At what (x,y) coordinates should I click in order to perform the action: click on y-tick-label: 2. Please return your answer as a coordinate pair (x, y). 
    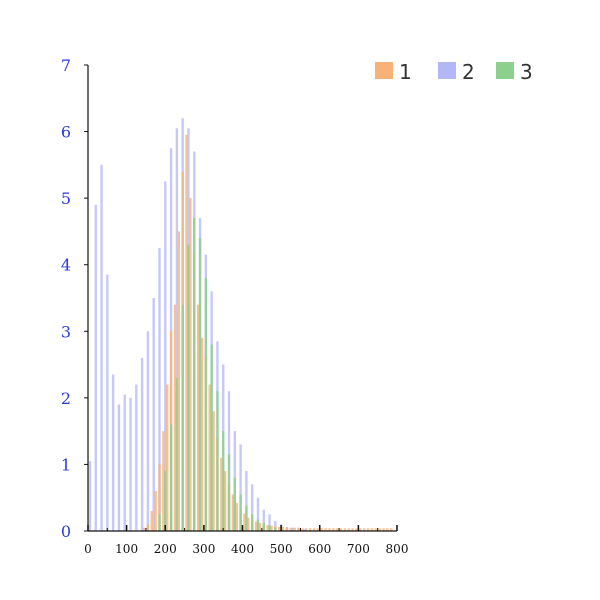
    Looking at the image, I should click on (66, 398).